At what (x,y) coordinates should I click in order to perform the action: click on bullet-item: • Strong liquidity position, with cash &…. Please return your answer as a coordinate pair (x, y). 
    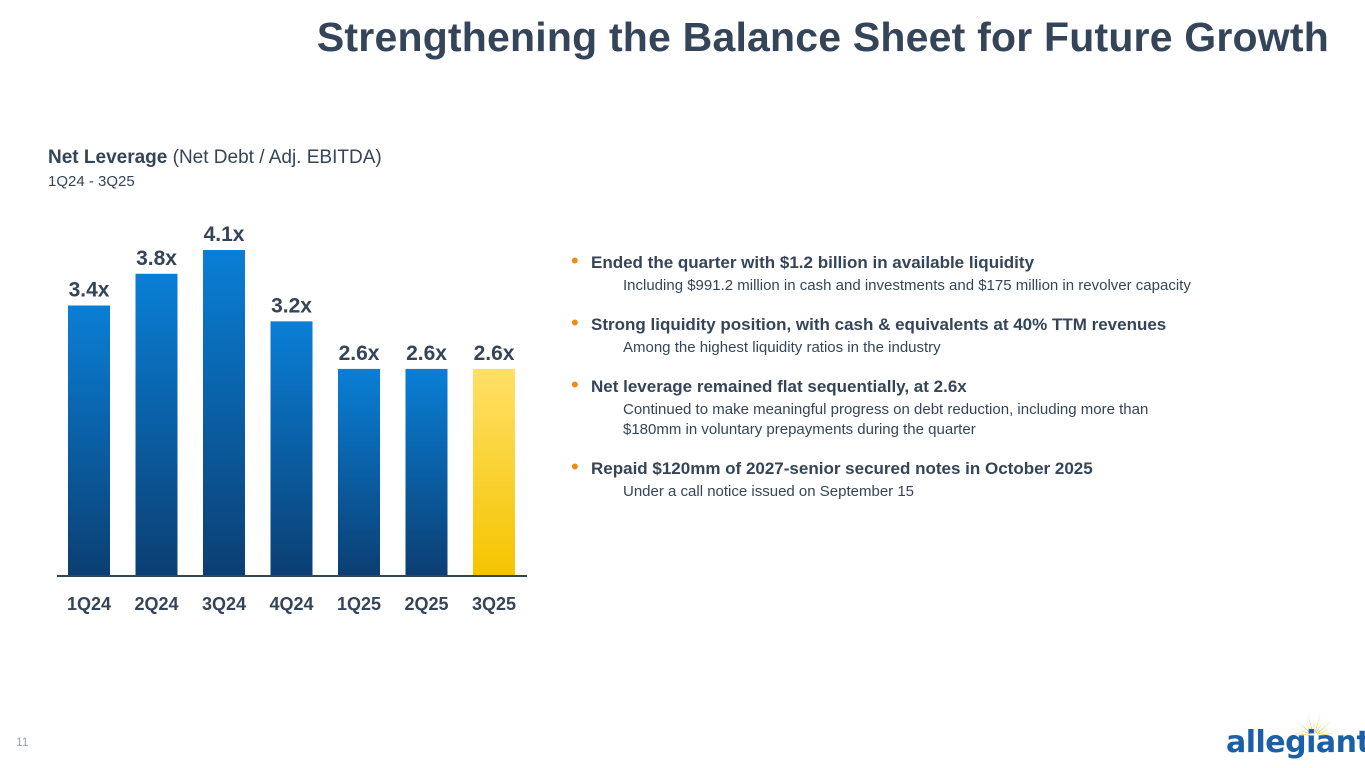
    Looking at the image, I should click on (951, 334).